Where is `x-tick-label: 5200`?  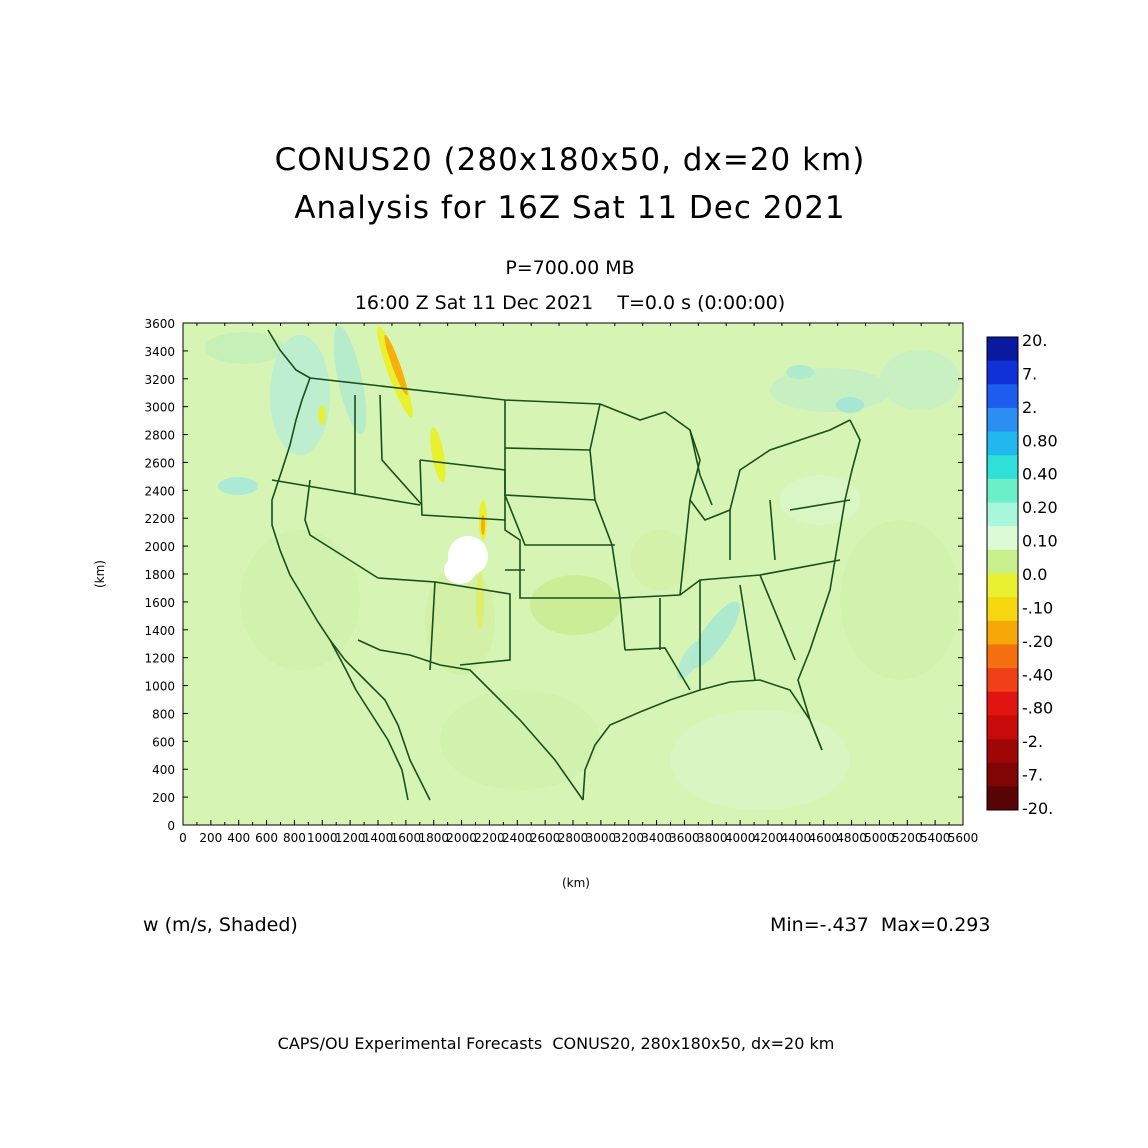 x-tick-label: 5200 is located at coordinates (907, 838).